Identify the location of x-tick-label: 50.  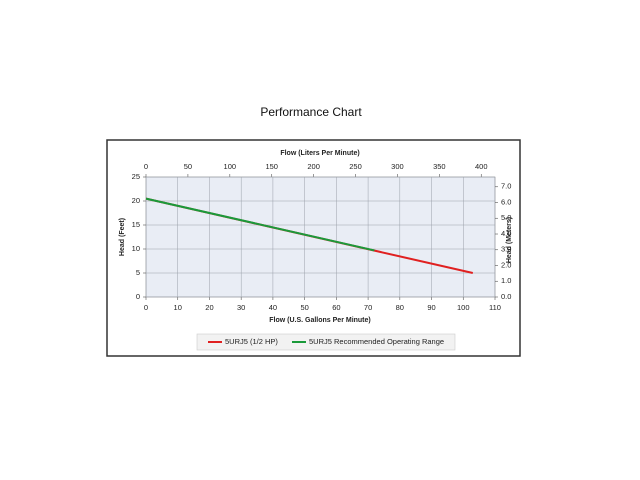
(304, 307).